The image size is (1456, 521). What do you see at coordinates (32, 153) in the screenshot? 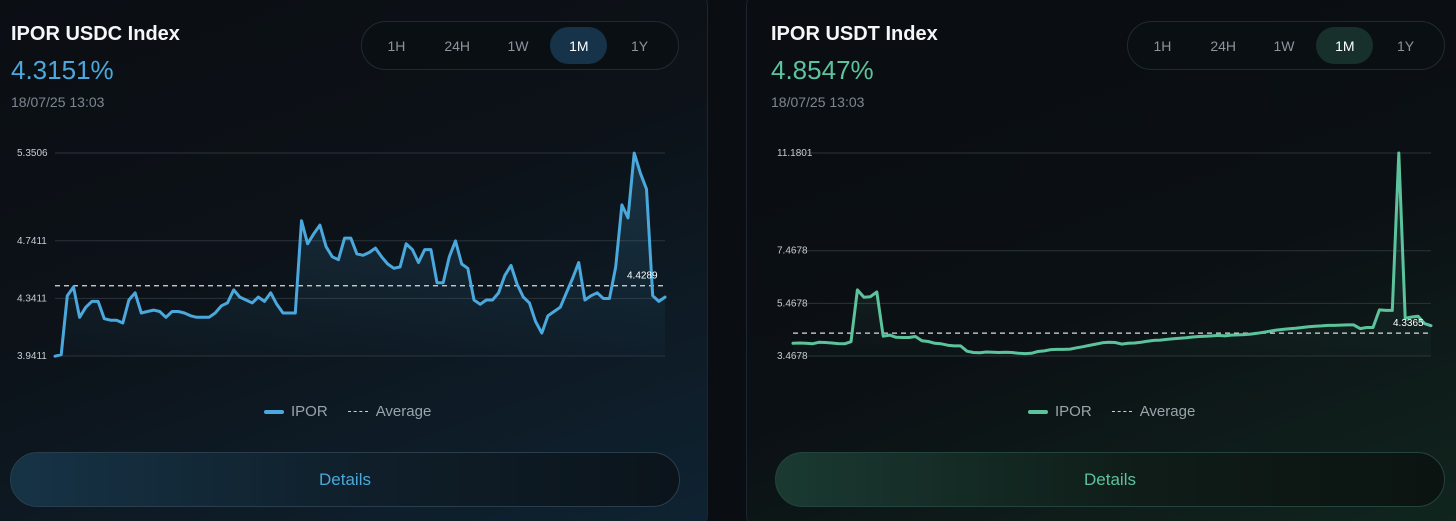
I see `y-tick-label: 5.3506` at bounding box center [32, 153].